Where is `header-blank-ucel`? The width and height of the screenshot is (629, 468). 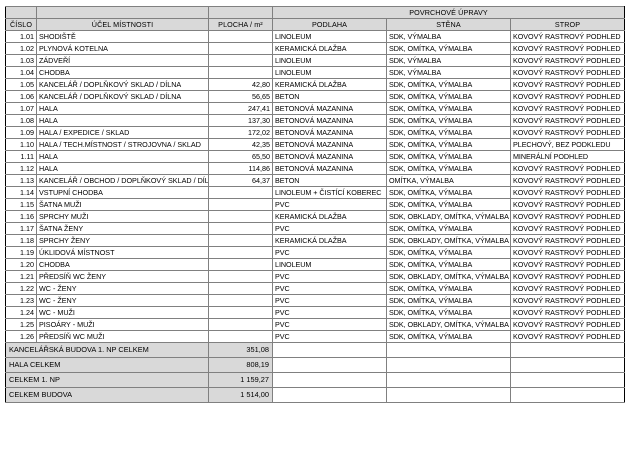
header-blank-ucel is located at coordinates (122, 12).